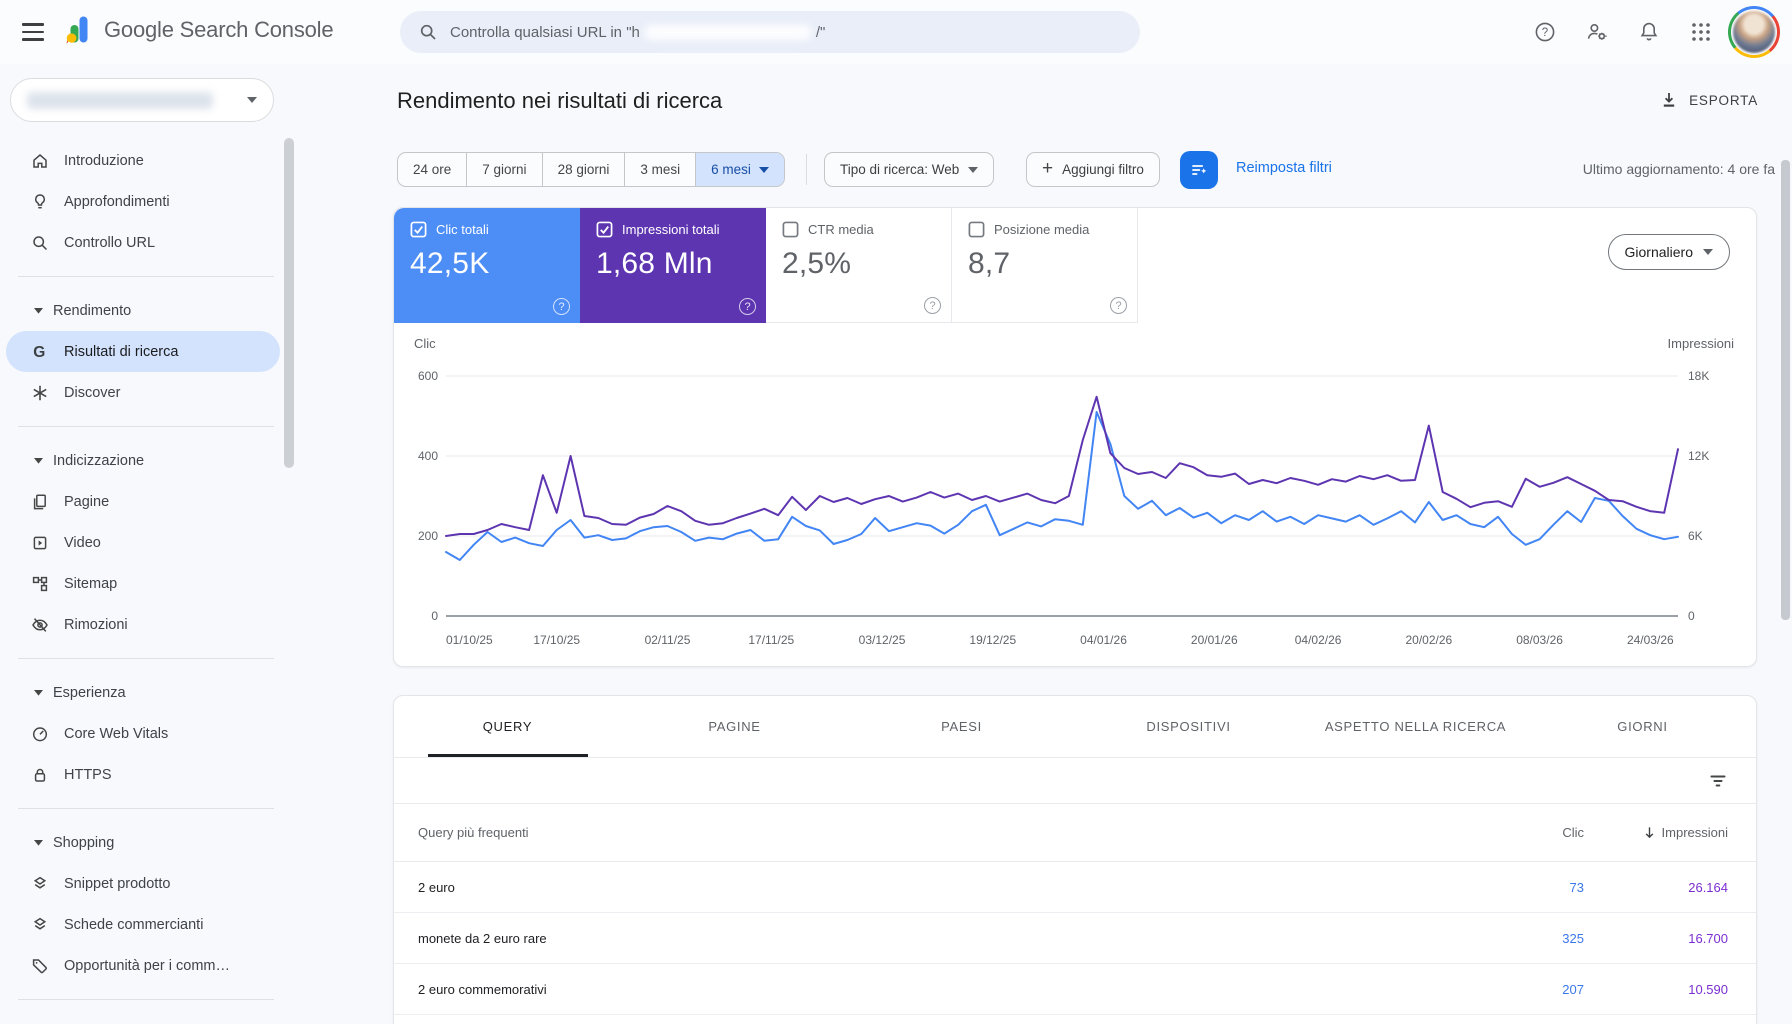  Describe the element at coordinates (150, 242) in the screenshot. I see `sidebar-item-controllo-url: Controllo URL` at that location.